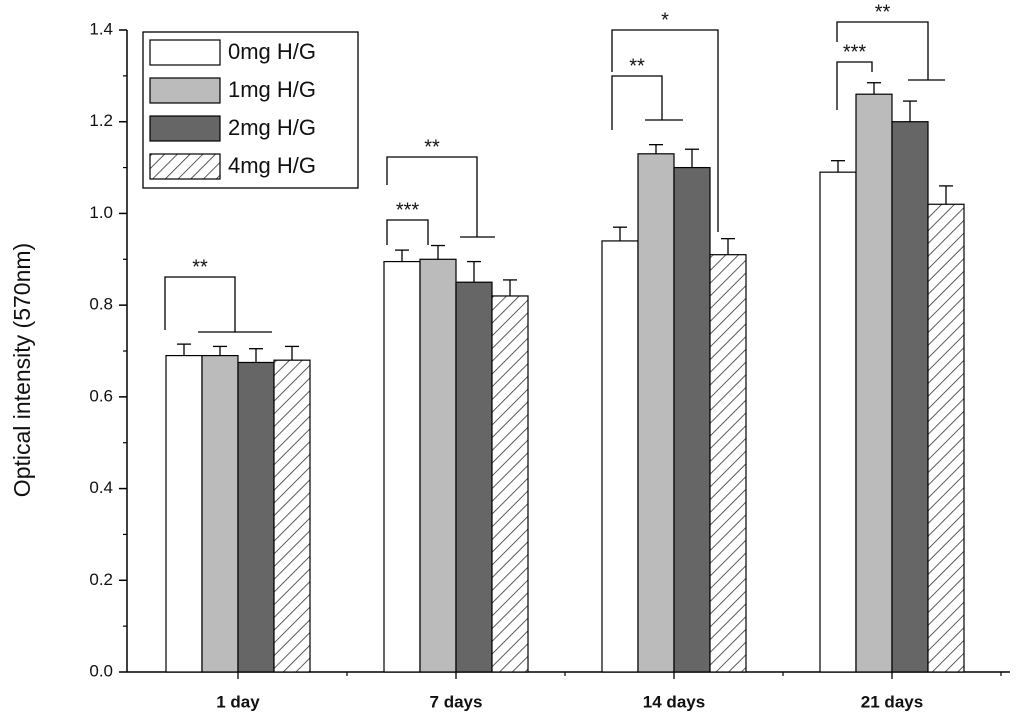  Describe the element at coordinates (101, 579) in the screenshot. I see `y-tick-label: 0.2` at that location.